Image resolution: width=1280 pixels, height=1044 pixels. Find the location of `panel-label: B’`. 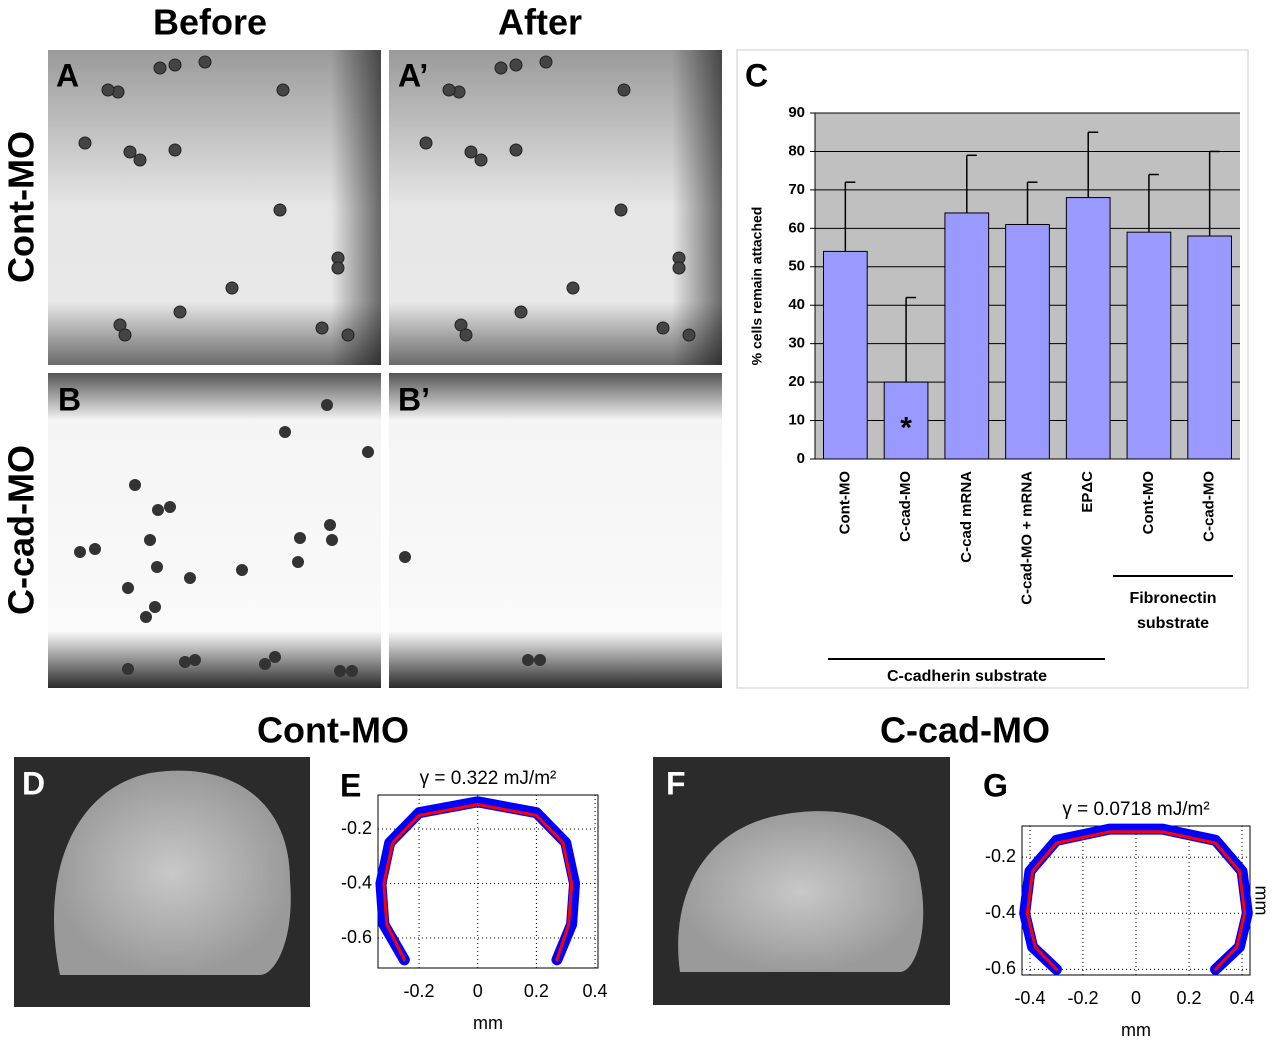

panel-label: B’ is located at coordinates (414, 399).